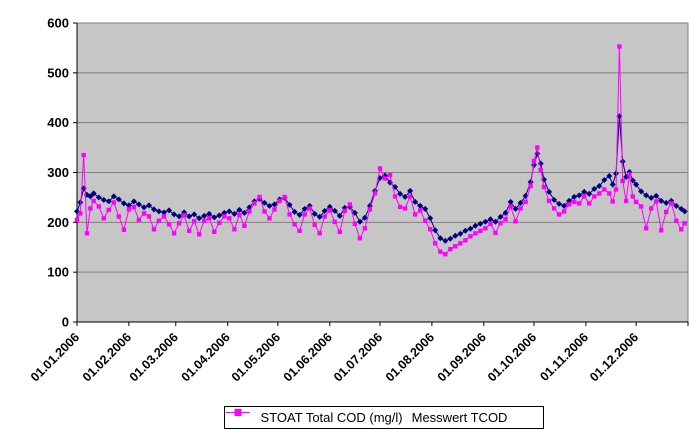 This screenshot has width=700, height=436. Describe the element at coordinates (58, 222) in the screenshot. I see `y-tick-label: 200` at that location.